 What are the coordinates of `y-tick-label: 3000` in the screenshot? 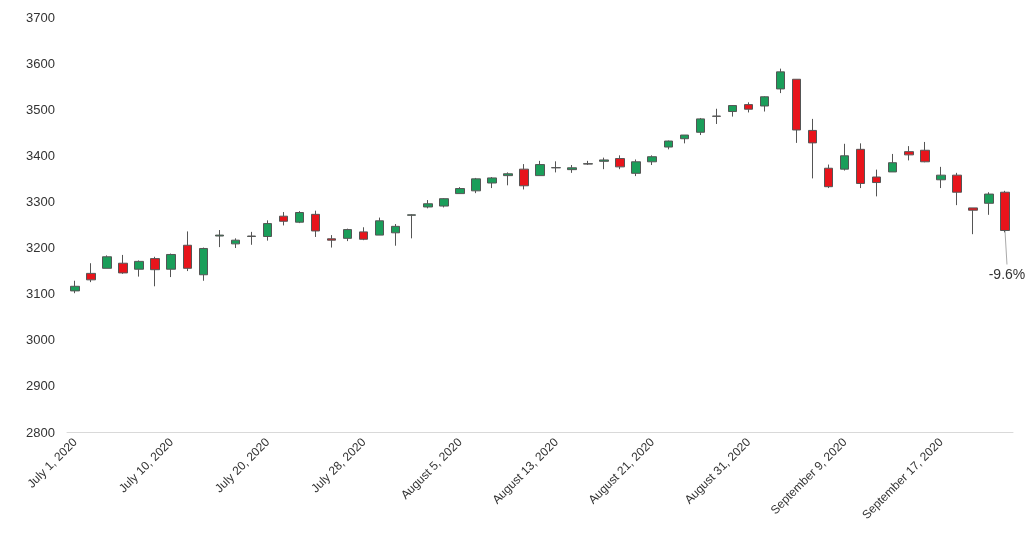 It's located at (40, 340).